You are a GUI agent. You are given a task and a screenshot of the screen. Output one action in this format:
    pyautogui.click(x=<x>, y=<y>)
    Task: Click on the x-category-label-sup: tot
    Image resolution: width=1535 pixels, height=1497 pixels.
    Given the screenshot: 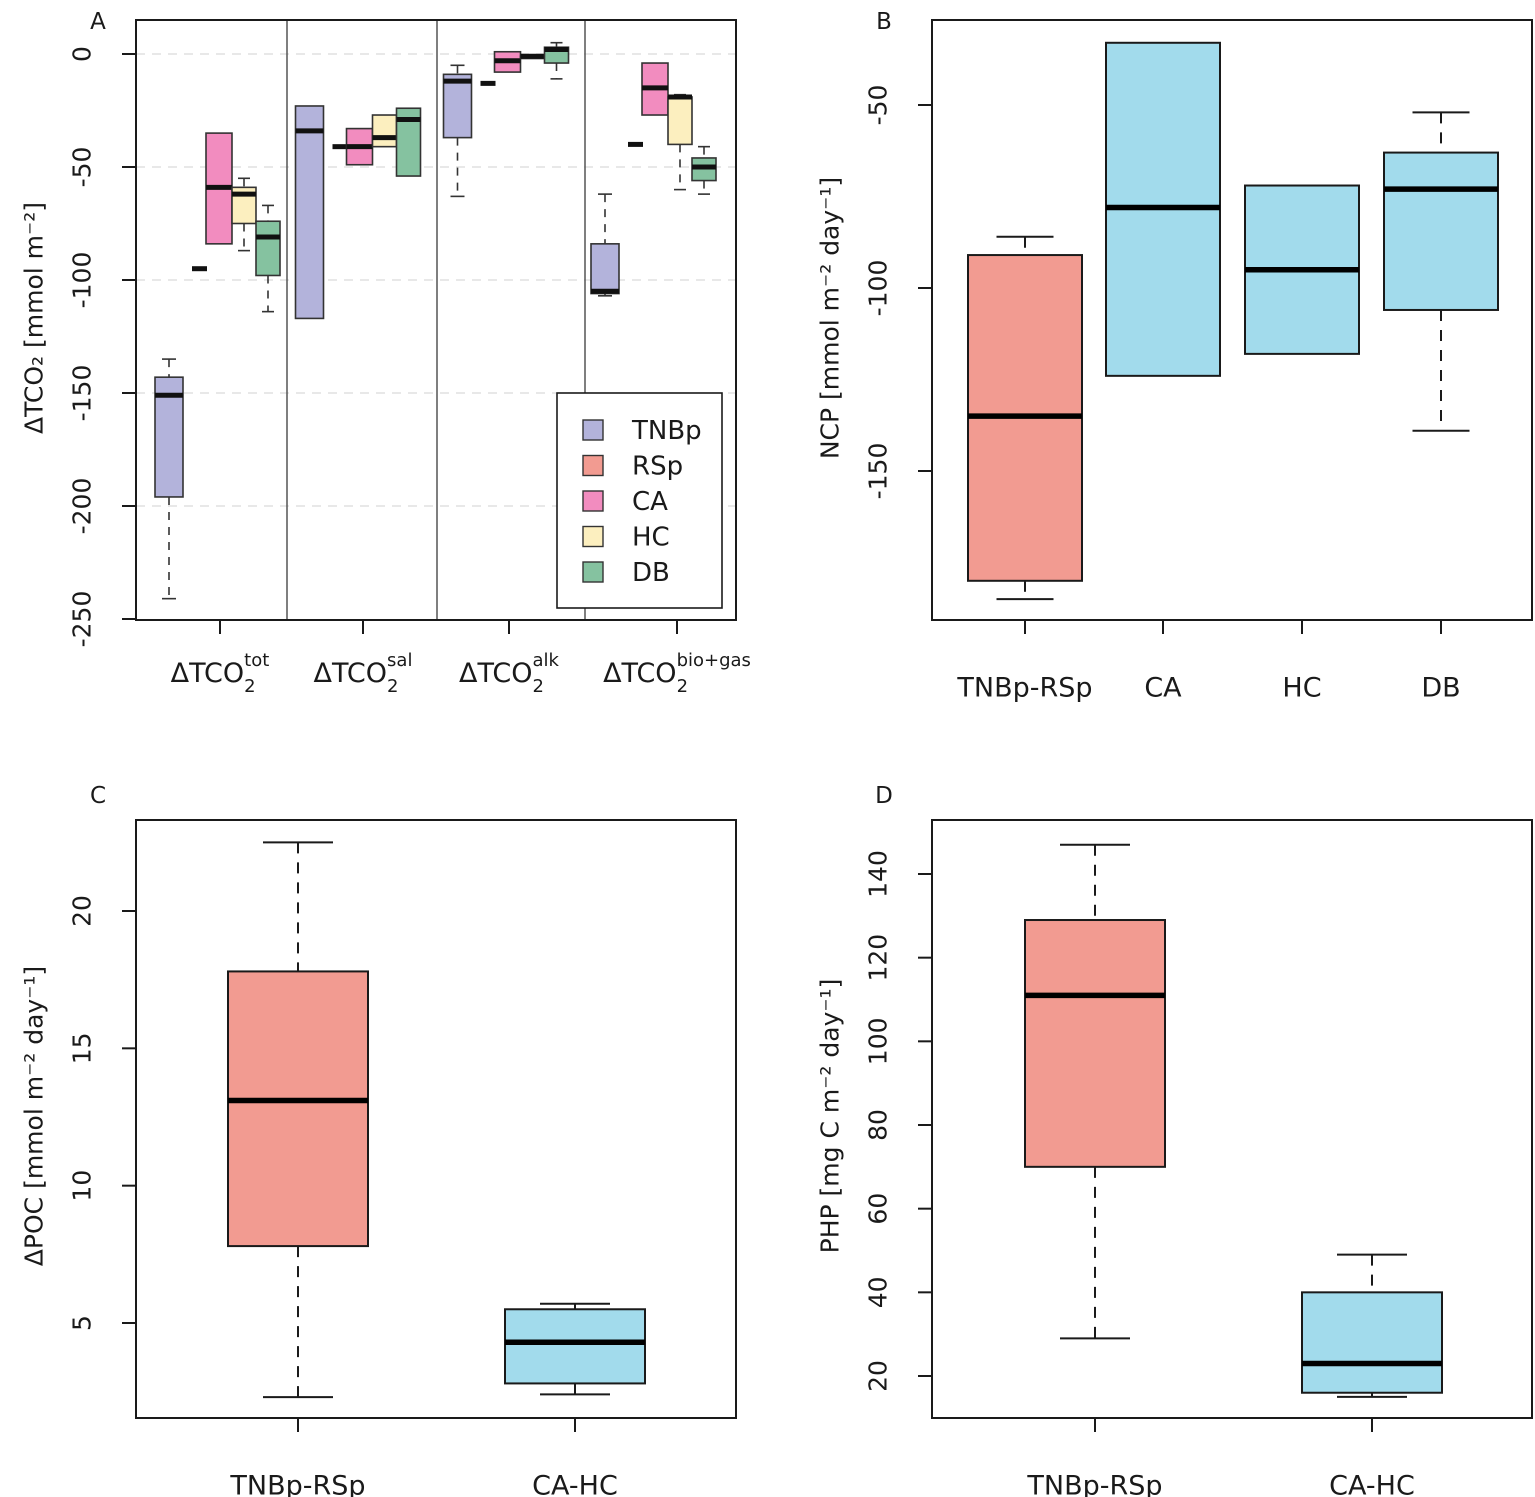 What is the action you would take?
    pyautogui.click(x=256, y=660)
    